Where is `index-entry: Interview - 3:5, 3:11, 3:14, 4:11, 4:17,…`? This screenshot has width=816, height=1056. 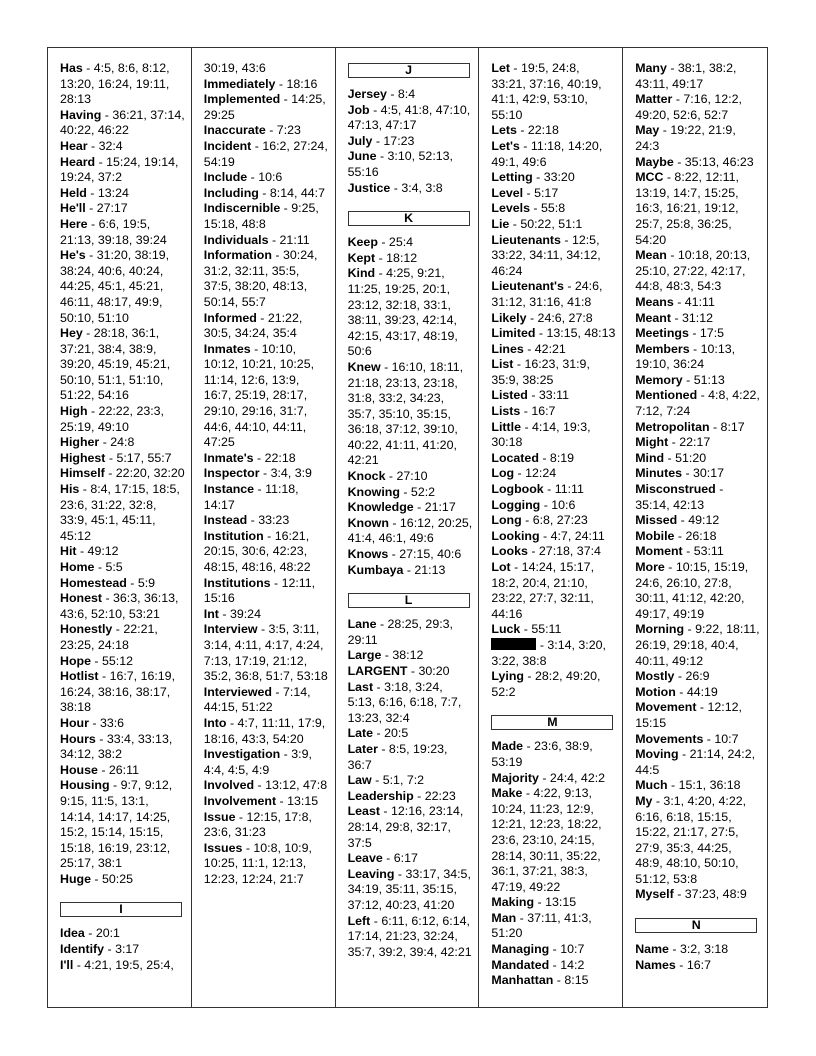 index-entry: Interview - 3:5, 3:11, 3:14, 4:11, 4:17,… is located at coordinates (265, 653).